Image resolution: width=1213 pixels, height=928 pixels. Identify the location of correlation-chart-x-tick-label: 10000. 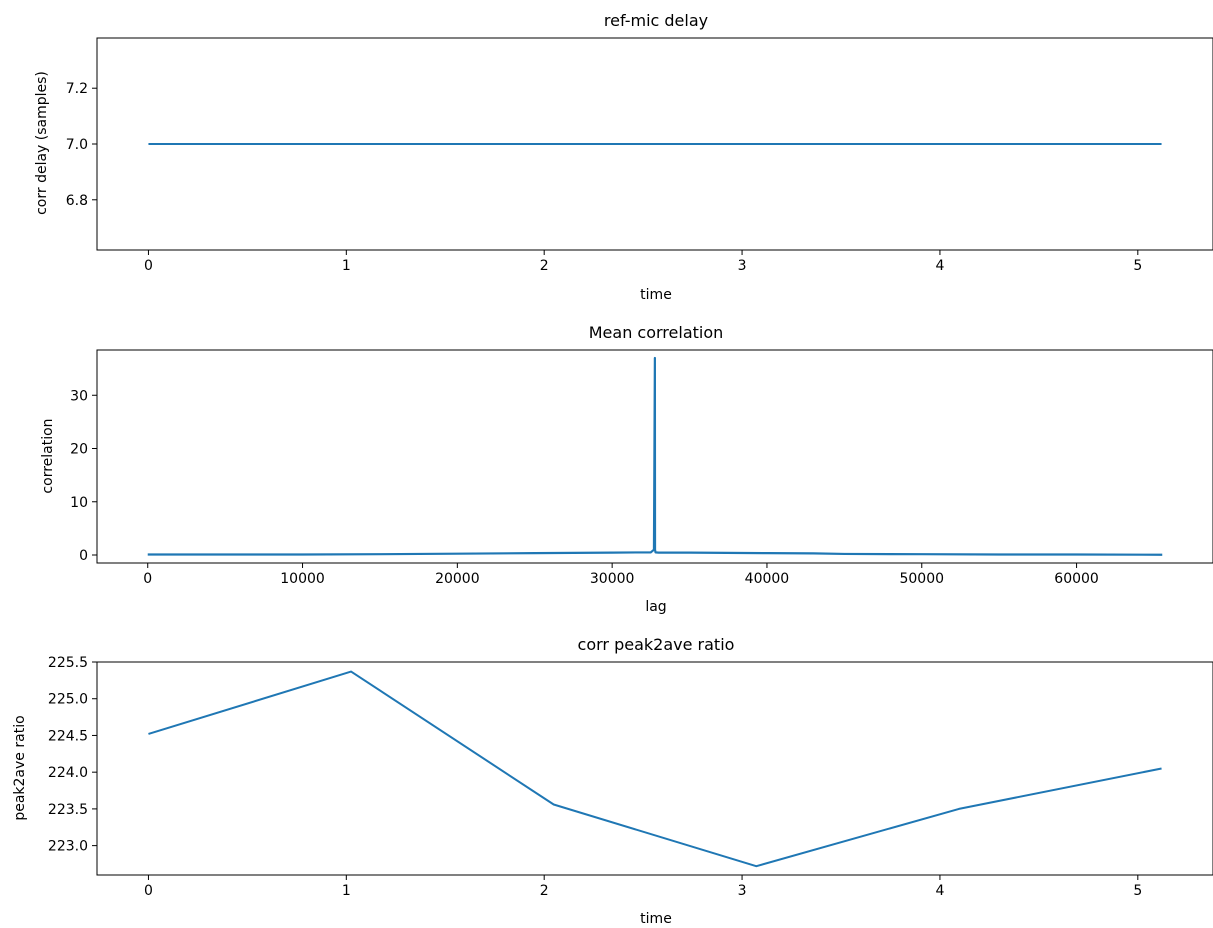
(302, 579).